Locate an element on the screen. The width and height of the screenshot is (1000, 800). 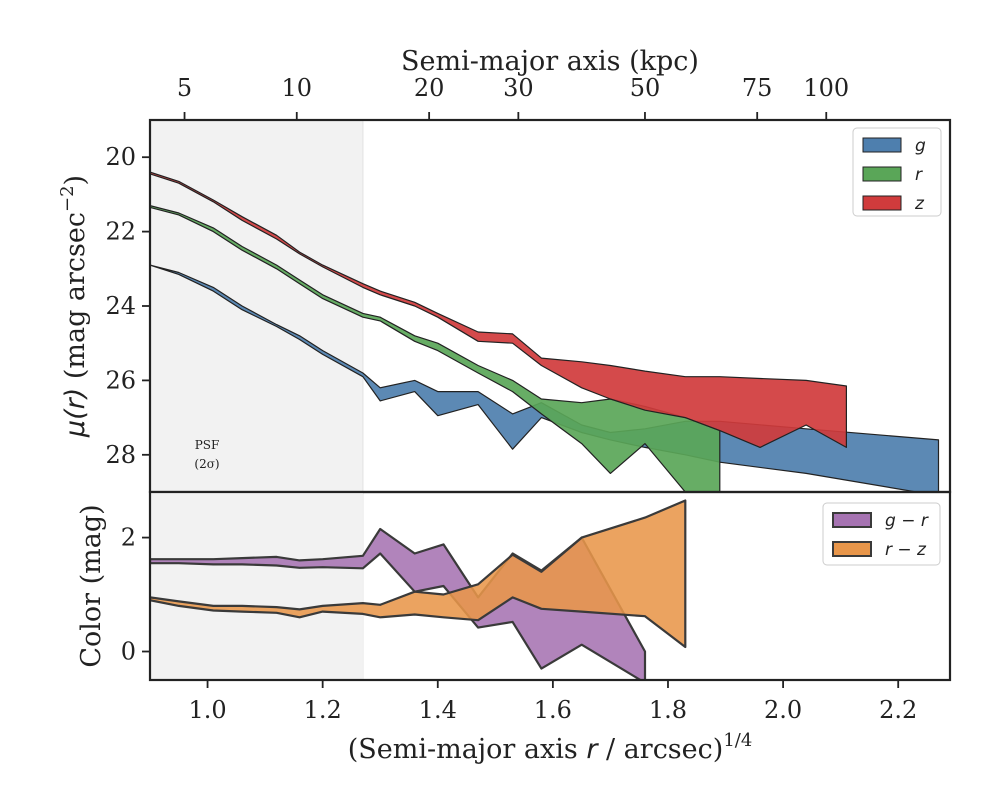
x-axis-title-exp: 1/4 is located at coordinates (737, 740).